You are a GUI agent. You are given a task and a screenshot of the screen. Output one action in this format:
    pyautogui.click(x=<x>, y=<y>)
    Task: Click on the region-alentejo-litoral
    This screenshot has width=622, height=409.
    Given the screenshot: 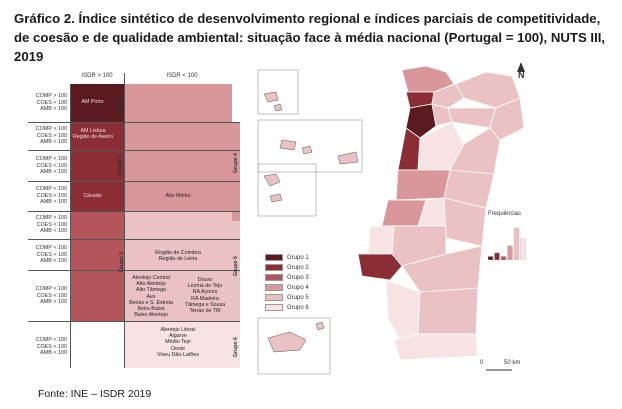 What is the action you would take?
    pyautogui.click(x=403, y=310)
    